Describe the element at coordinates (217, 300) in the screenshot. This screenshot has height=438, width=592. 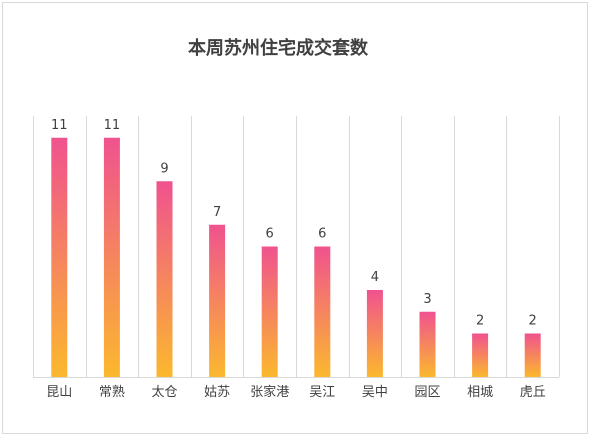
I see `bar-姑苏` at that location.